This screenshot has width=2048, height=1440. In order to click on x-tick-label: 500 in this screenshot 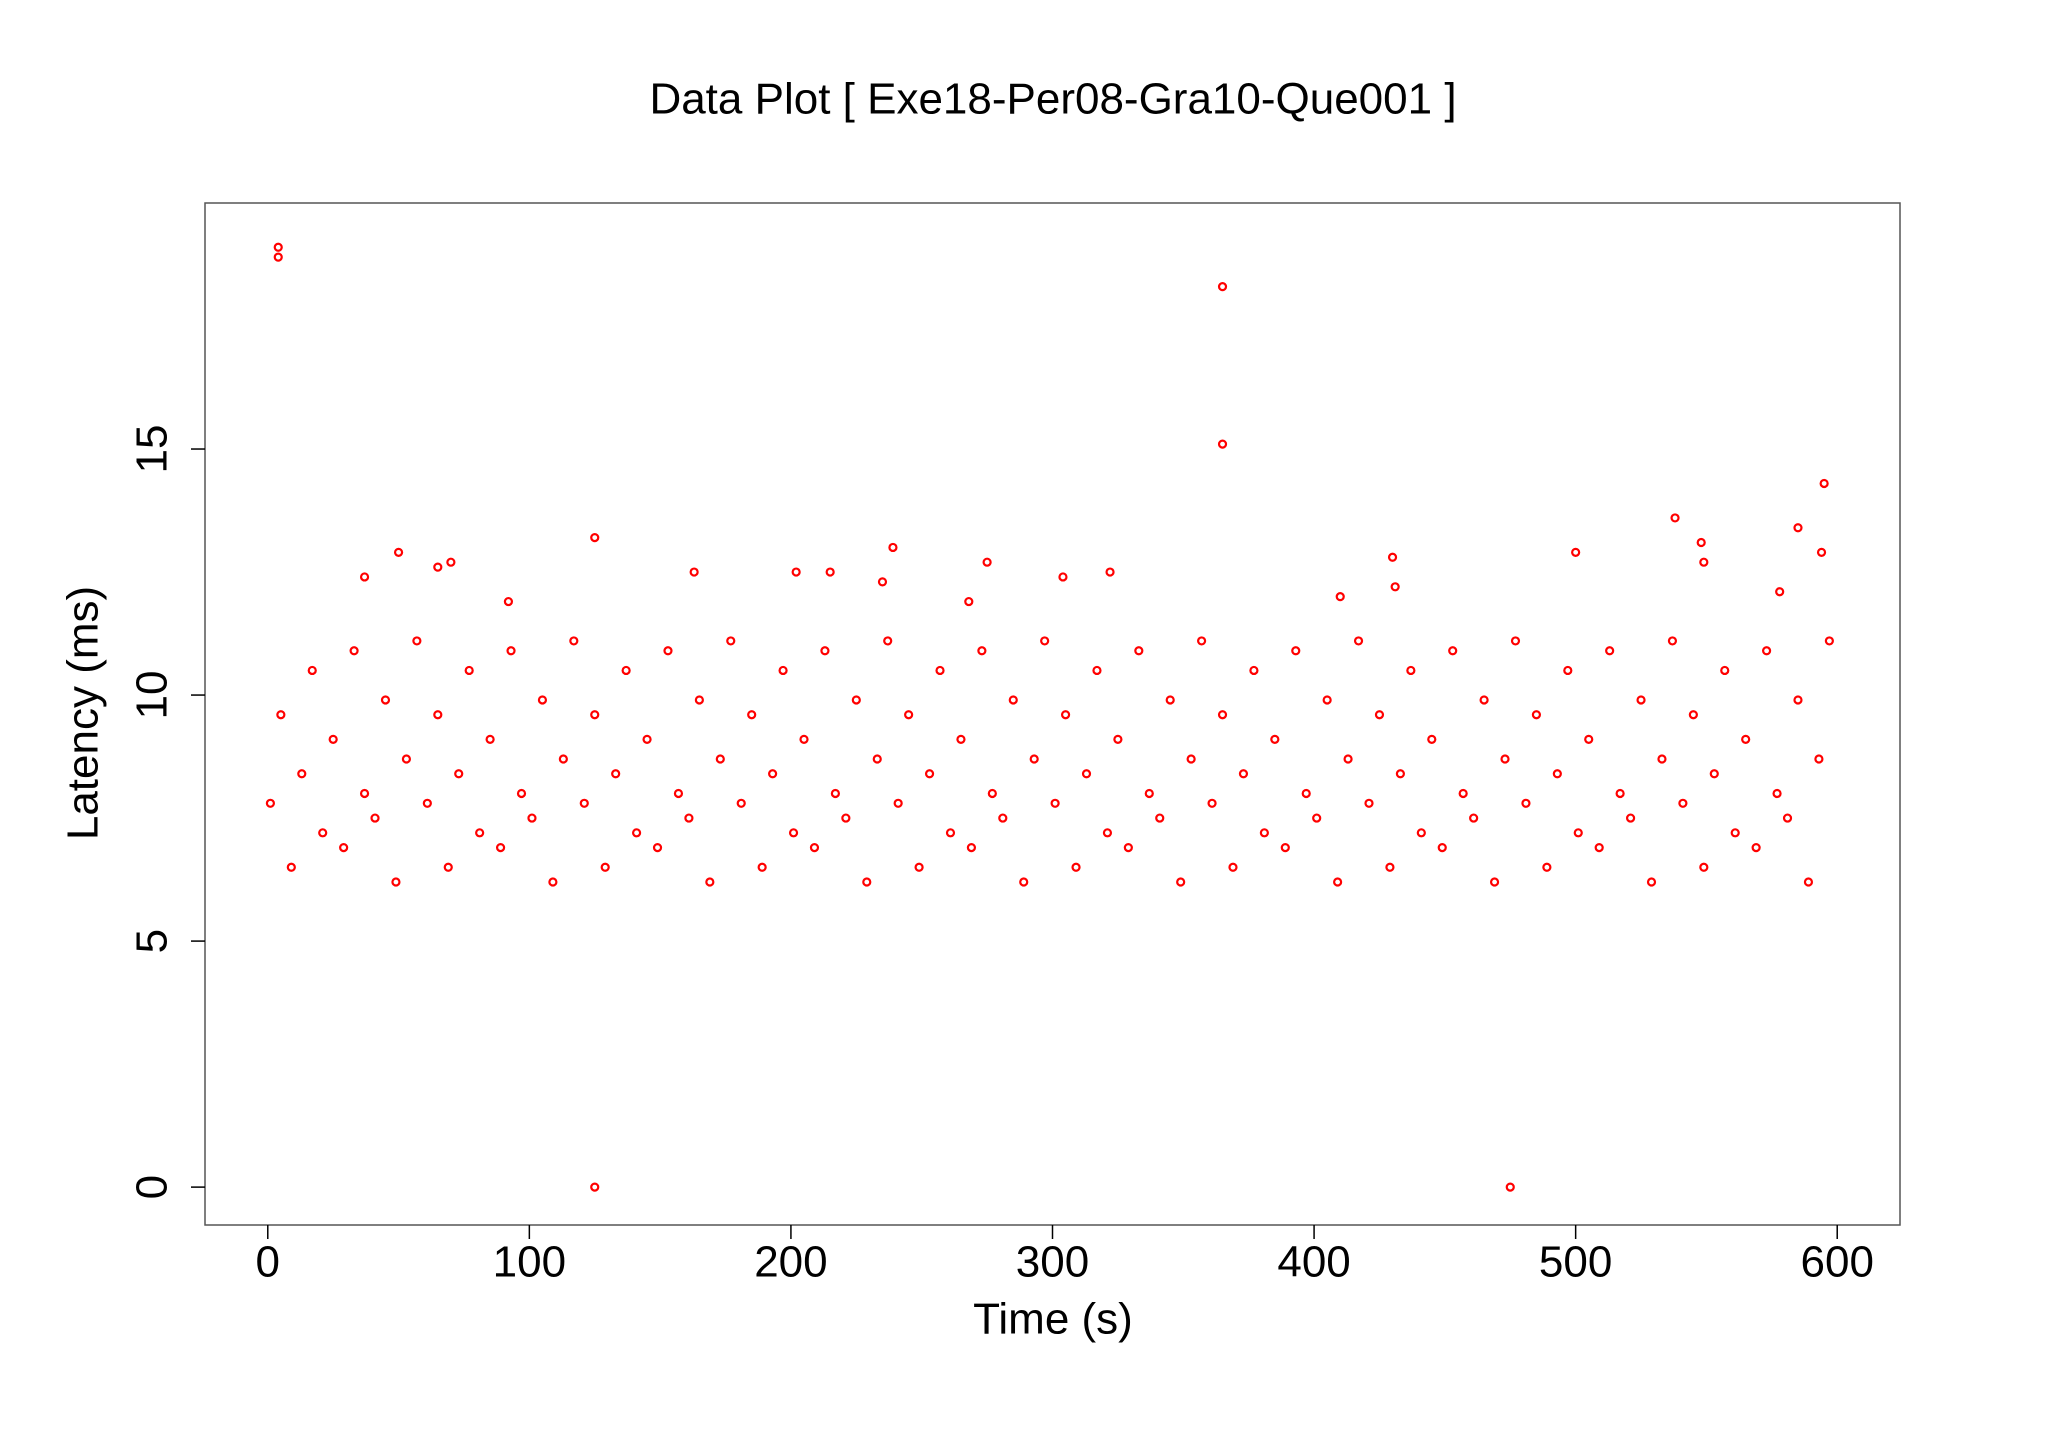, I will do `click(1575, 1262)`.